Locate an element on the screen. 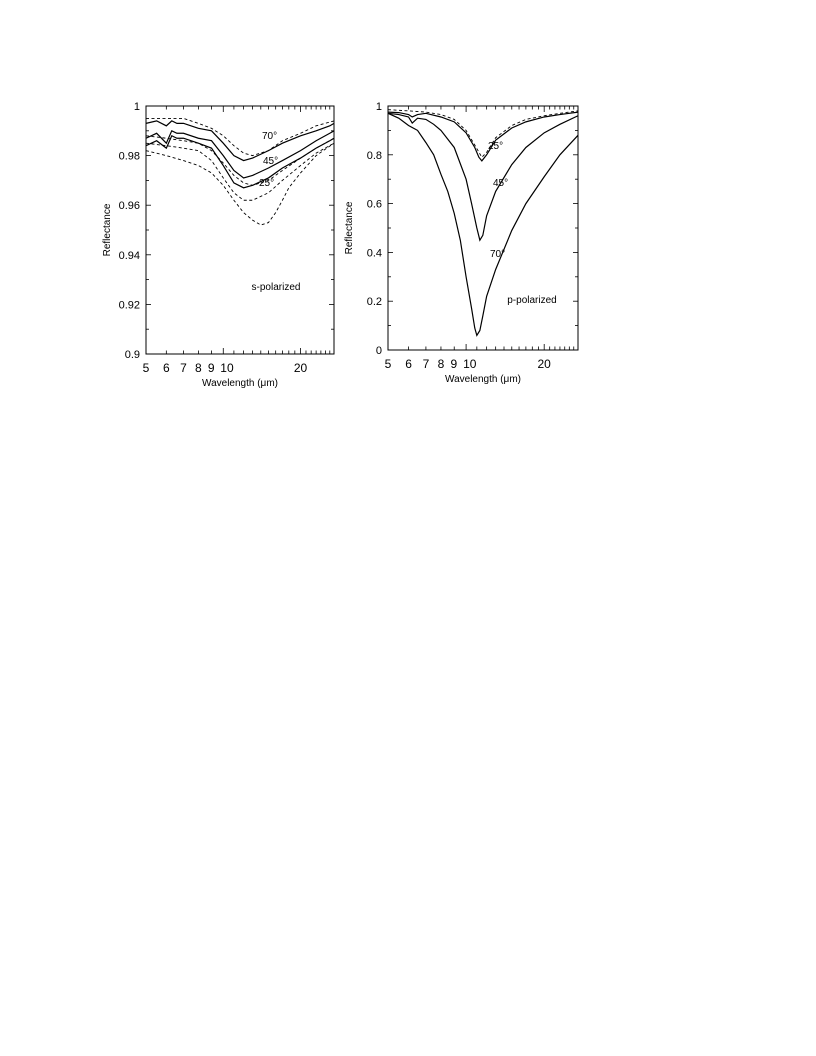 Image resolution: width=816 pixels, height=1056 pixels. y-tick-label: 0.92 is located at coordinates (129, 305).